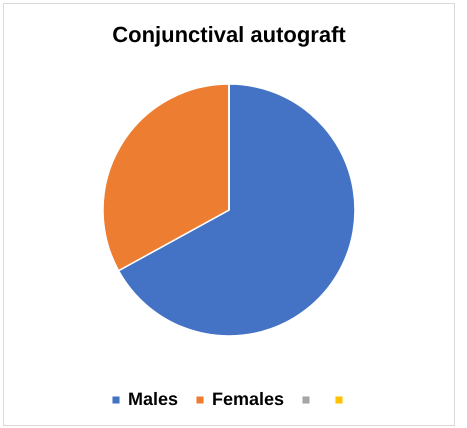 Image resolution: width=467 pixels, height=428 pixels. Describe the element at coordinates (153, 399) in the screenshot. I see `legend-label: Males` at that location.